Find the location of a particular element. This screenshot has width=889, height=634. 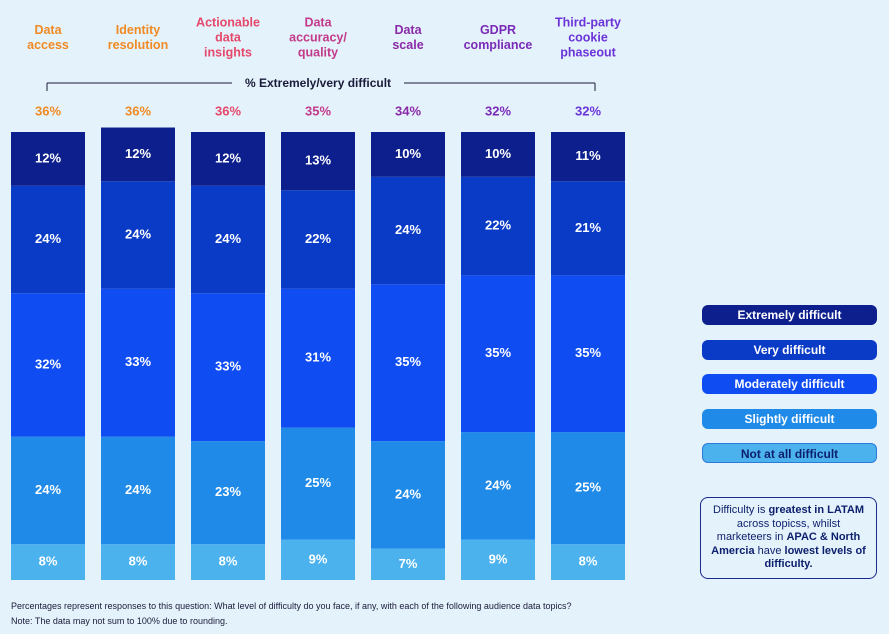

data-label: 21% is located at coordinates (588, 227).